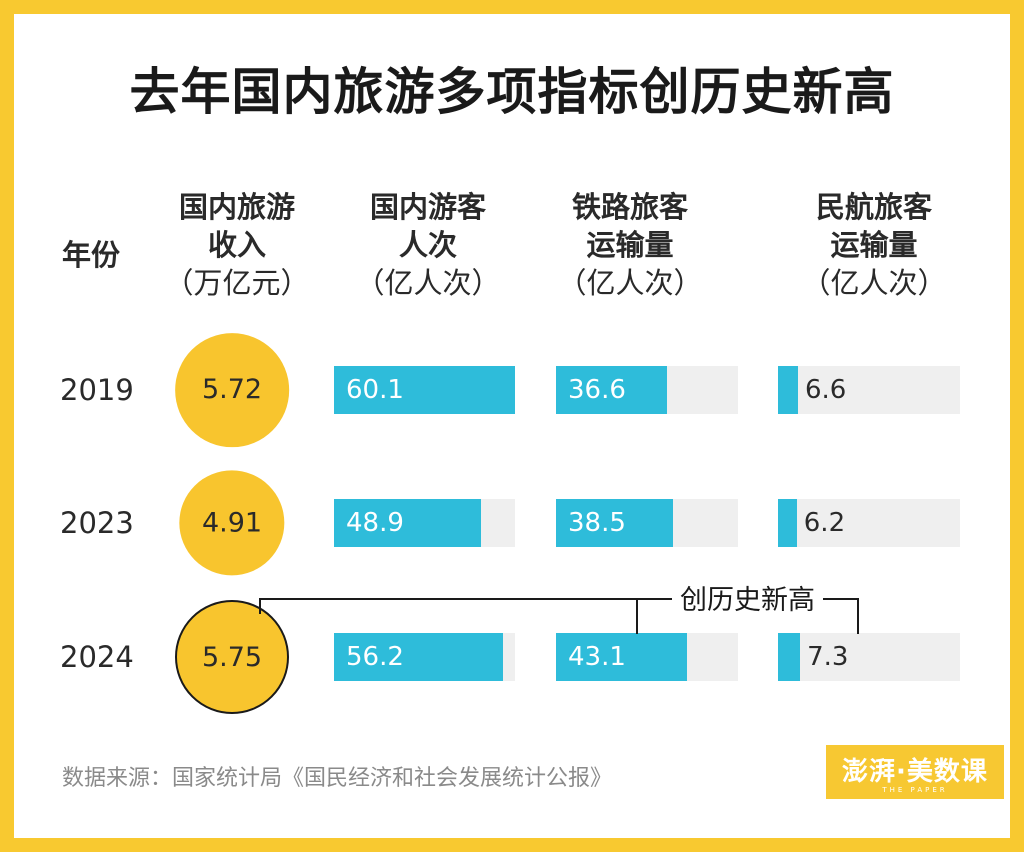 The height and width of the screenshot is (852, 1024). Describe the element at coordinates (869, 390) in the screenshot. I see `bar-track-3-2019: 6.6` at that location.